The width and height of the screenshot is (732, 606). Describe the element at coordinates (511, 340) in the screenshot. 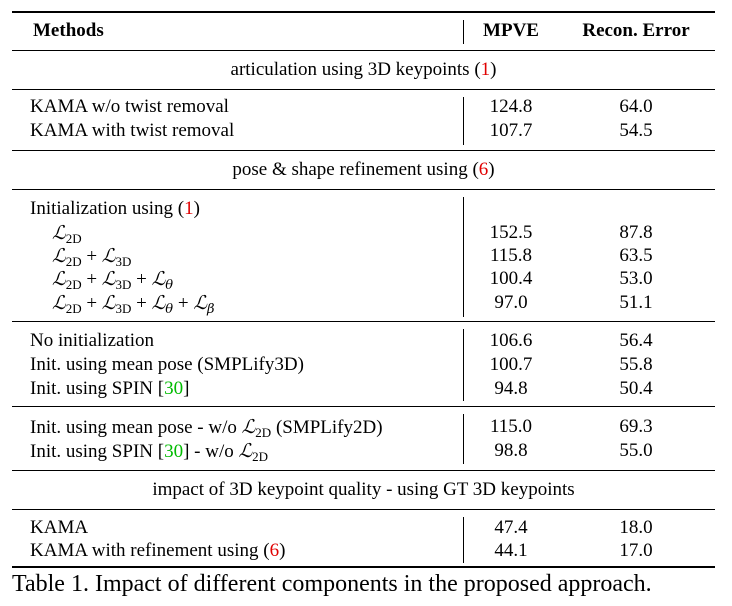

I see `mpve-cell: 106.6` at that location.